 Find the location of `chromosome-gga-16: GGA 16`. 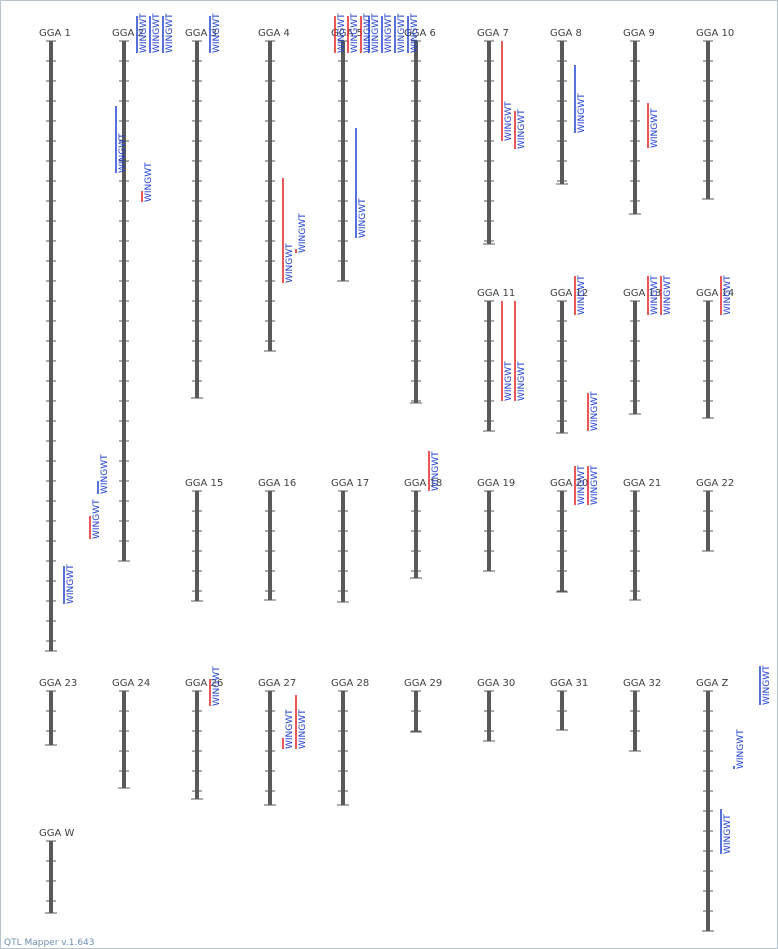

chromosome-gga-16: GGA 16 is located at coordinates (277, 539).